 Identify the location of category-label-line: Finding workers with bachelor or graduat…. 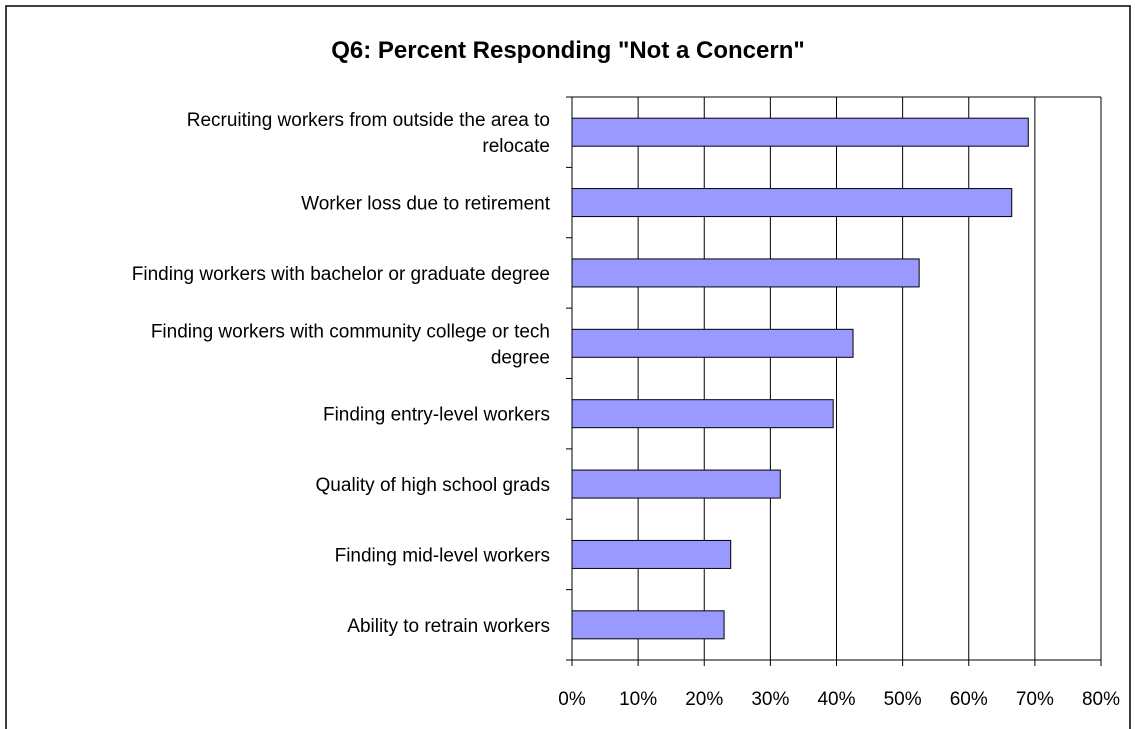
(341, 274).